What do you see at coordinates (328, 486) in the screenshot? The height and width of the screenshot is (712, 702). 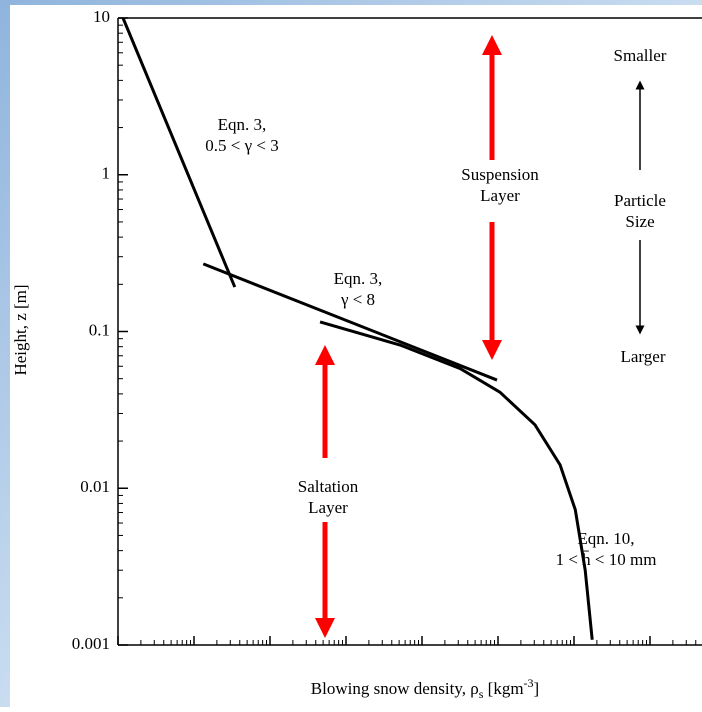 I see `annotation: Saltation` at bounding box center [328, 486].